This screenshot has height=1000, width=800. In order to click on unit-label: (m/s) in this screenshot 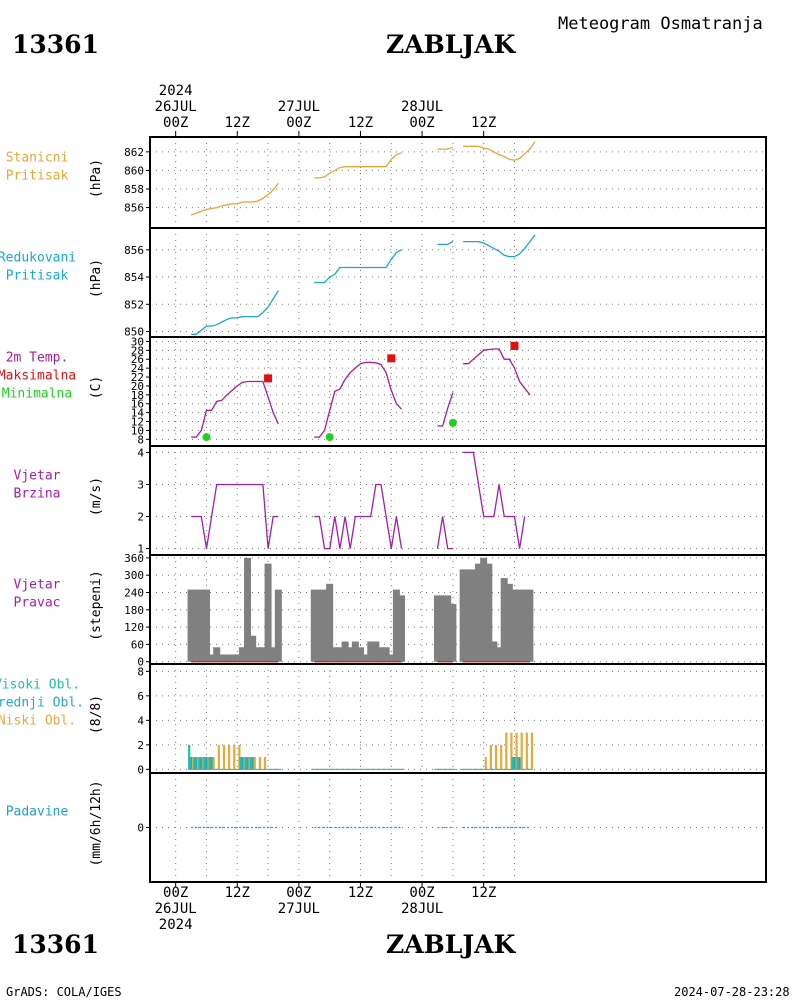, I will do `click(96, 496)`.